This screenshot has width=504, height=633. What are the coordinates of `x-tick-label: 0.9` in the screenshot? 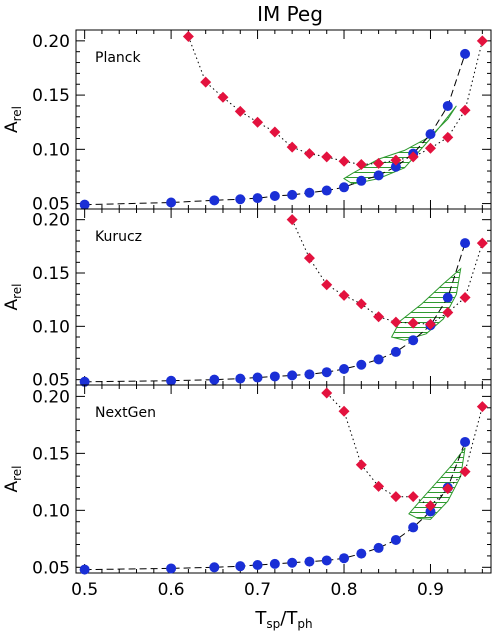 It's located at (430, 590).